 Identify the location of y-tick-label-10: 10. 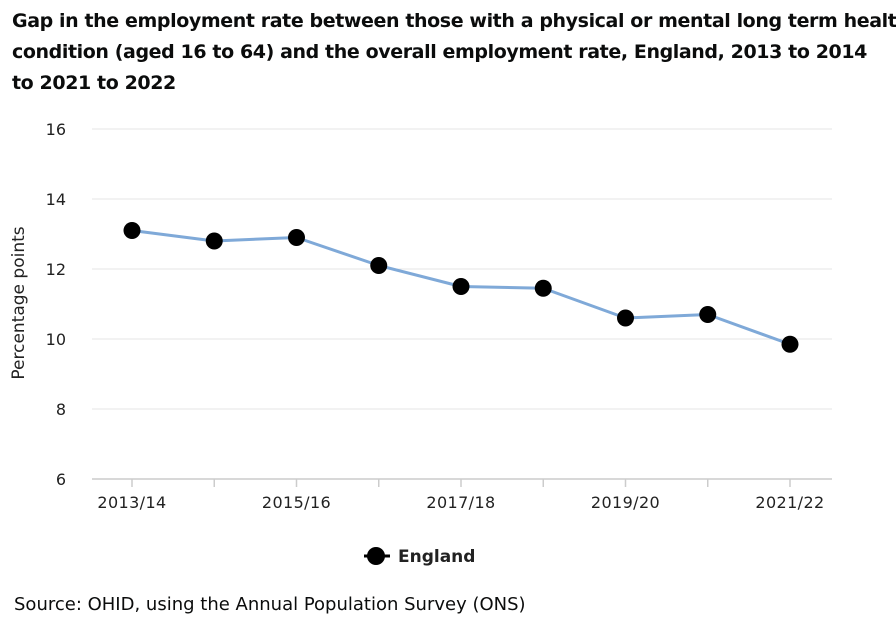
(56, 339).